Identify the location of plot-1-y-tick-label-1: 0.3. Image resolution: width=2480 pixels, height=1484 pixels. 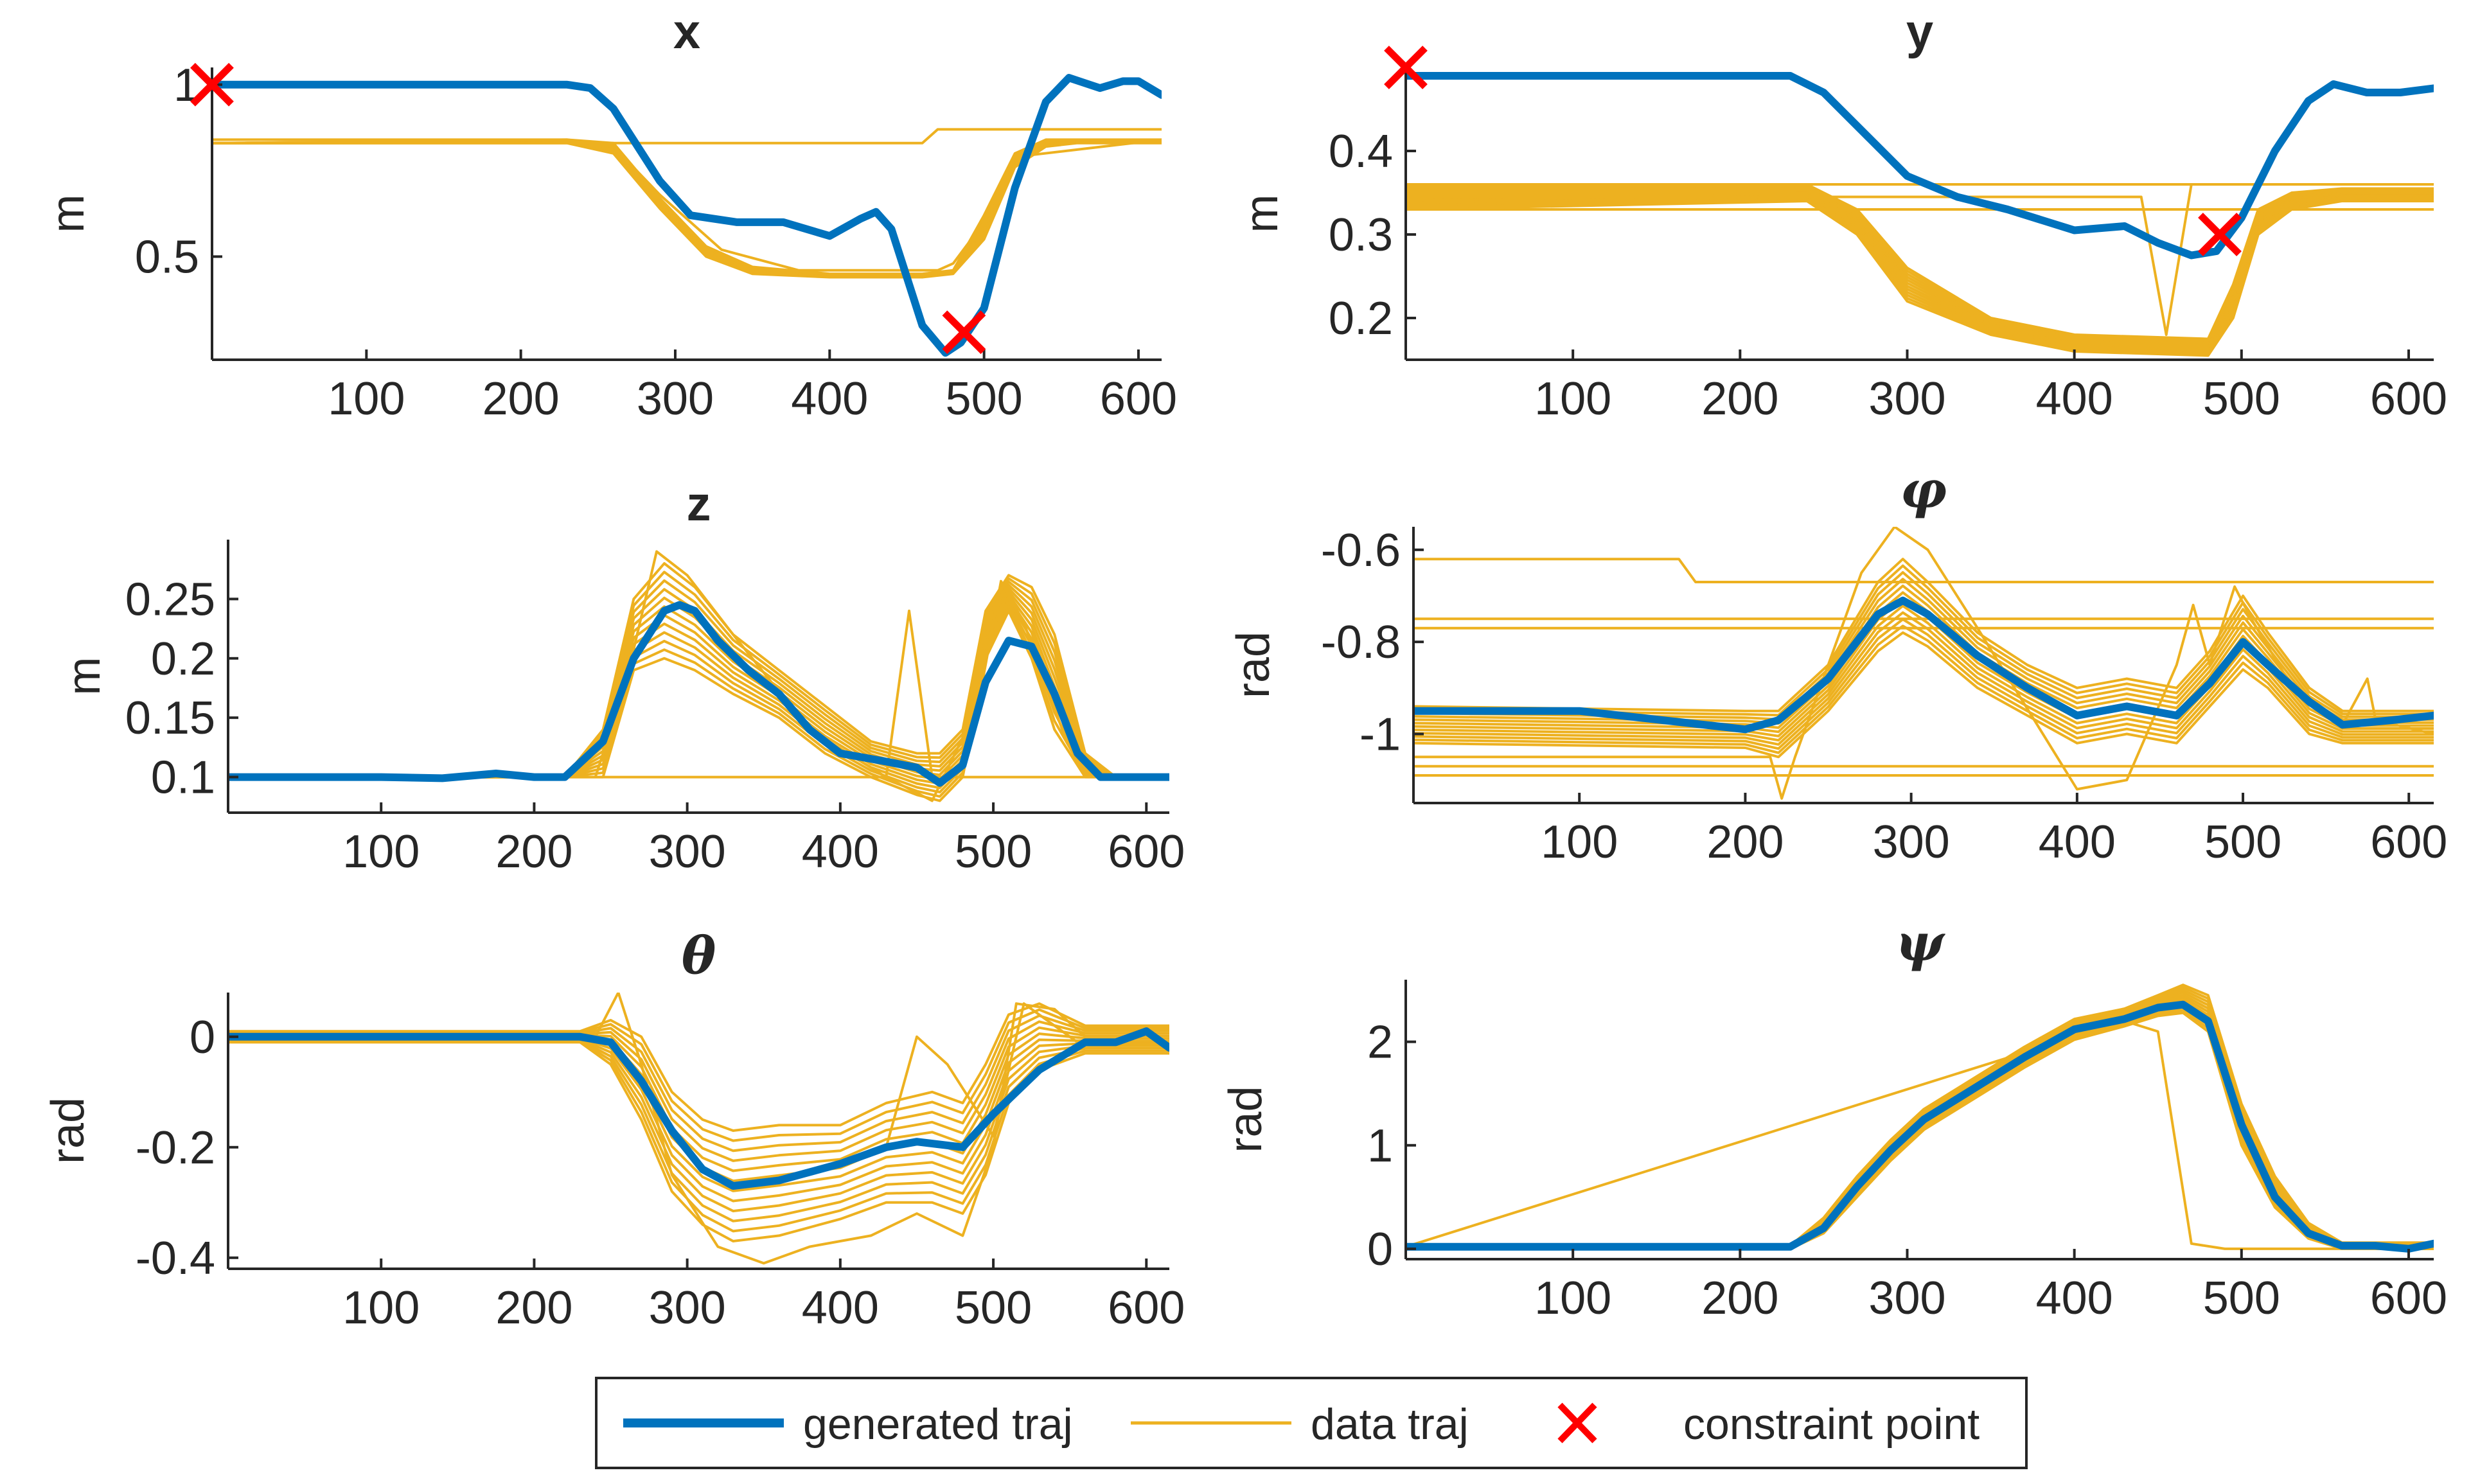
(1361, 235).